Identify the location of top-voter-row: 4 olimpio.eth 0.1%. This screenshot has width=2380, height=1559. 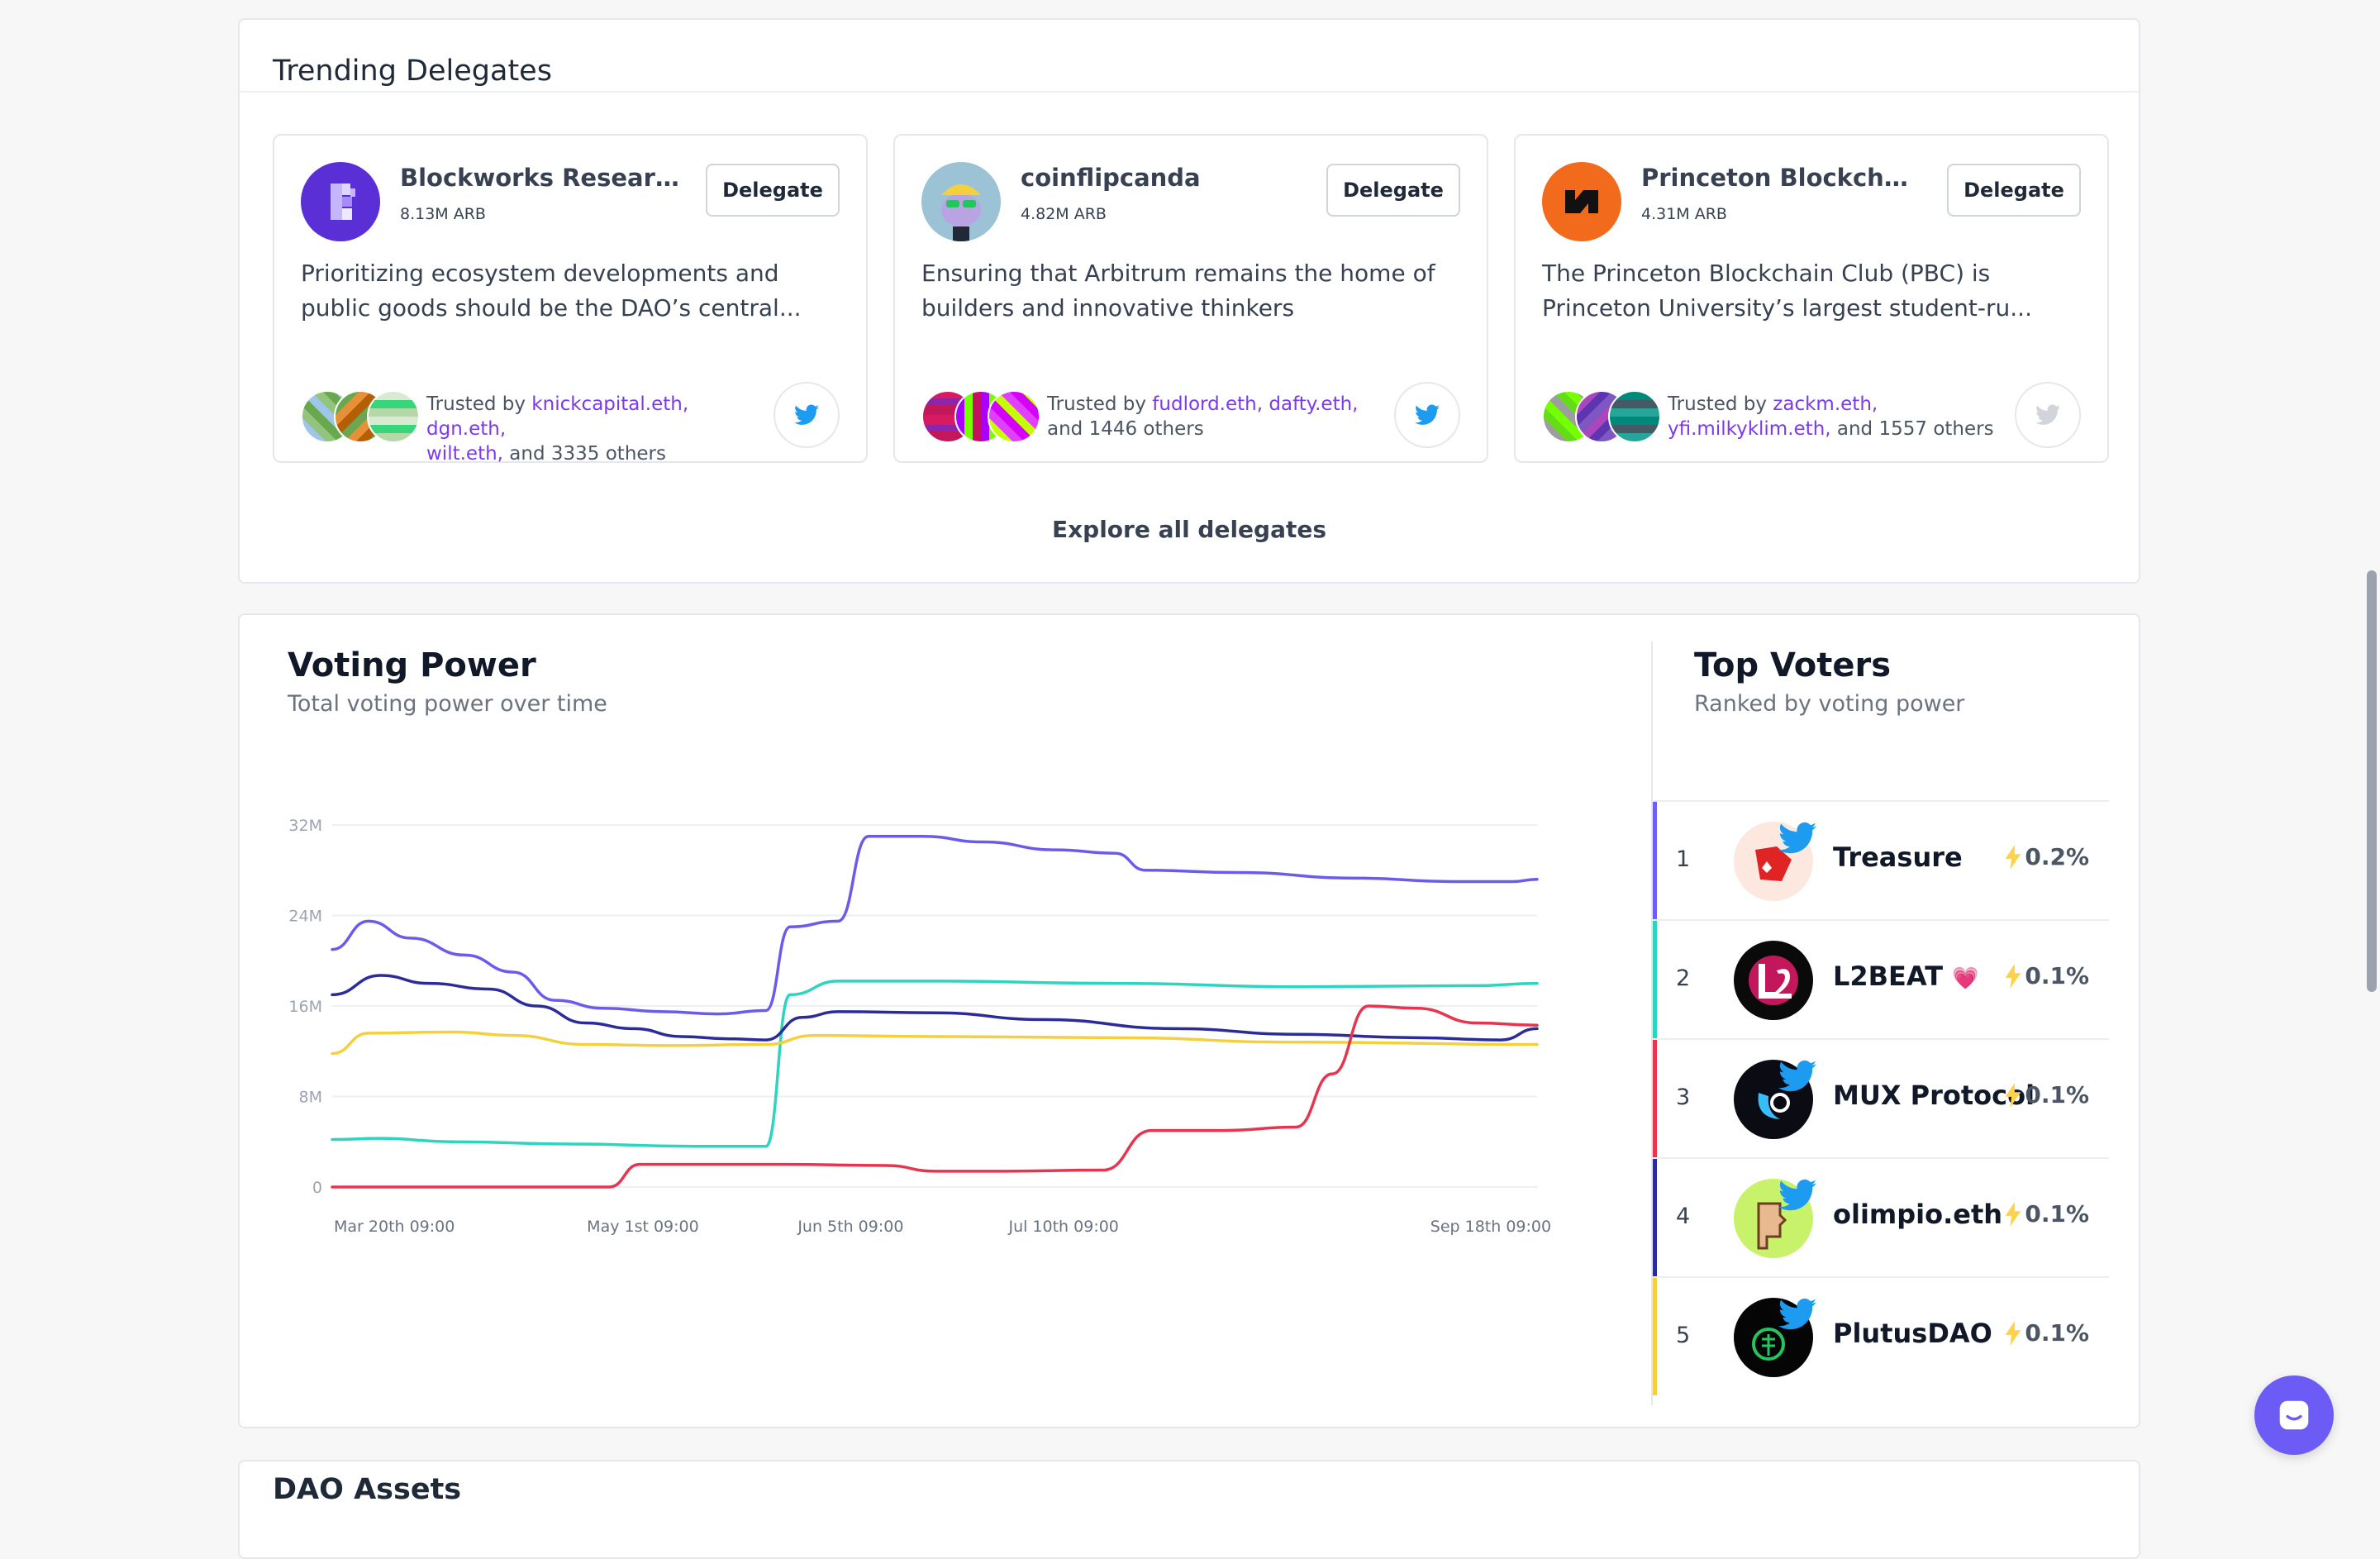
(1881, 1216).